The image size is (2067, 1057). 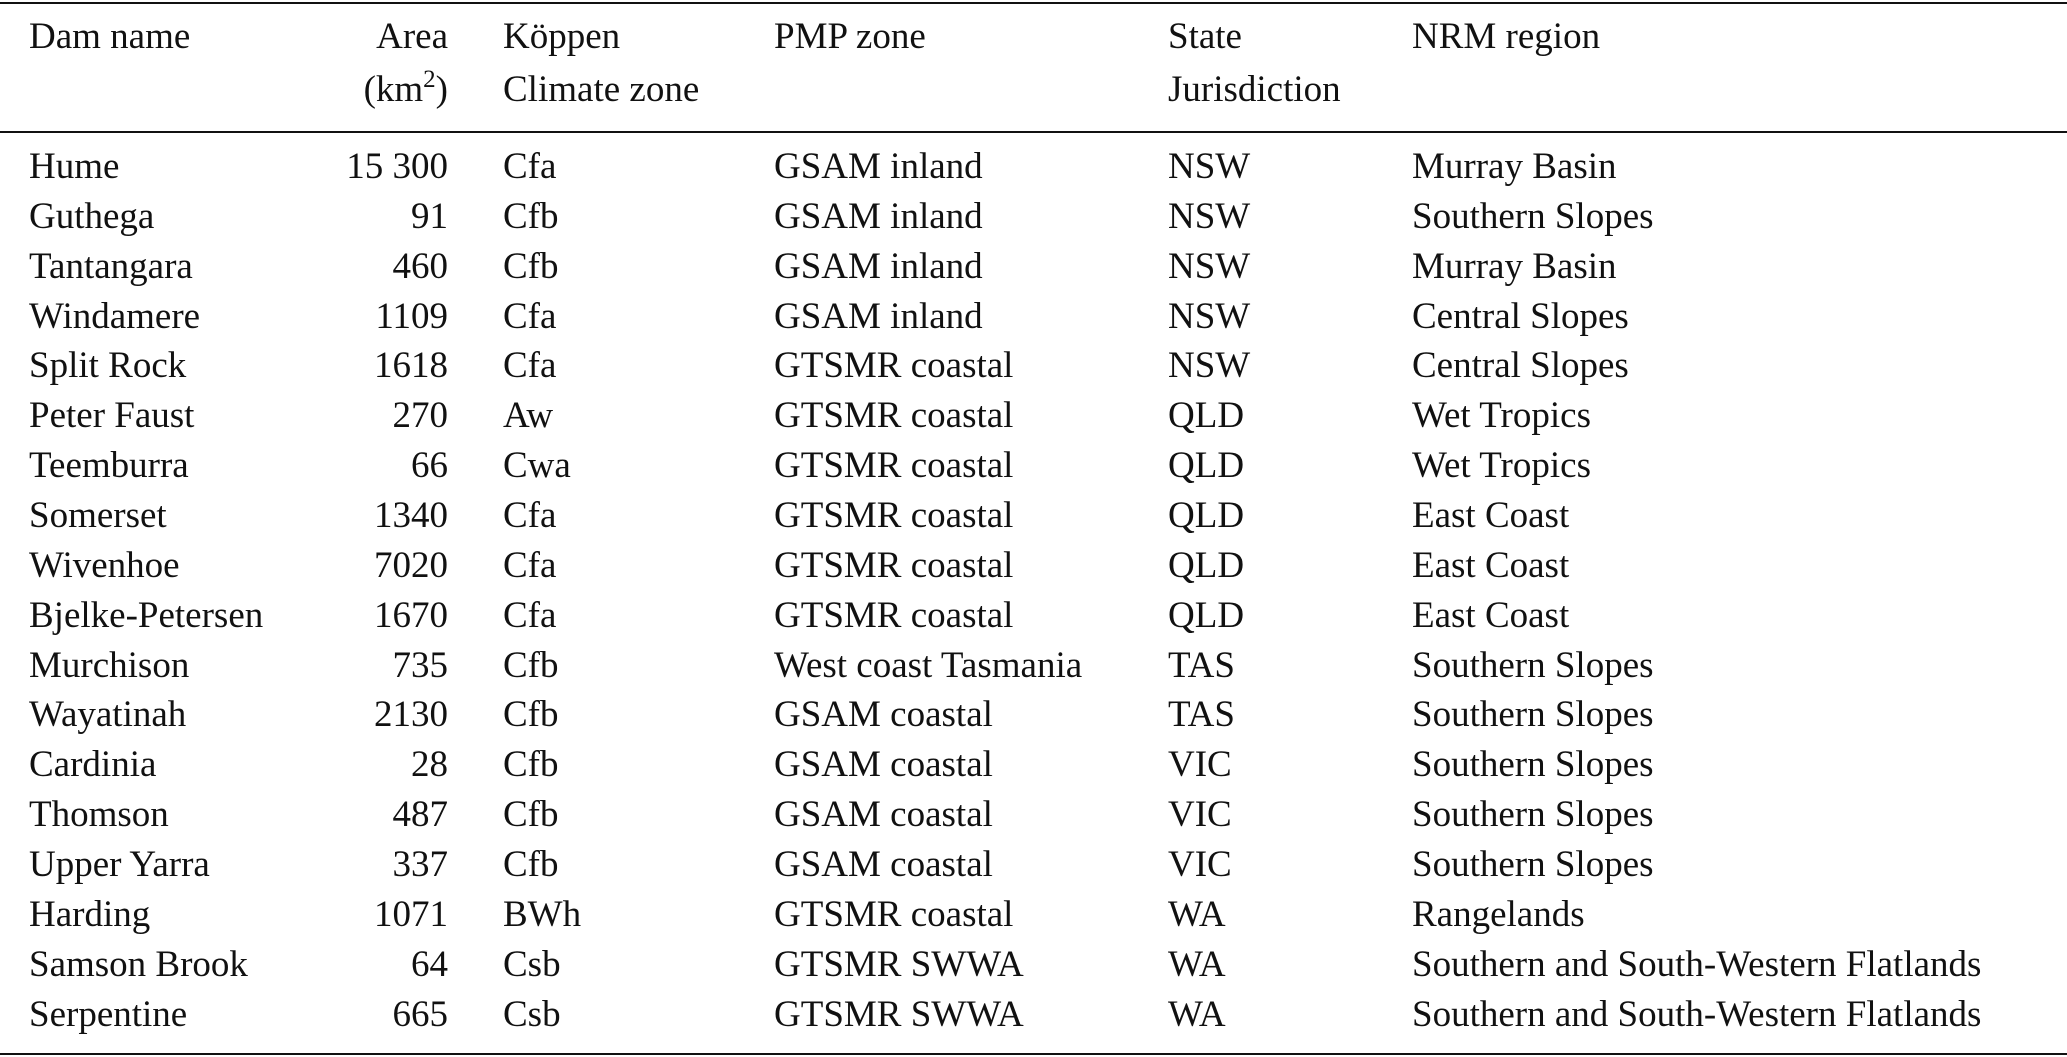 I want to click on table-cell: 460, so click(x=420, y=266).